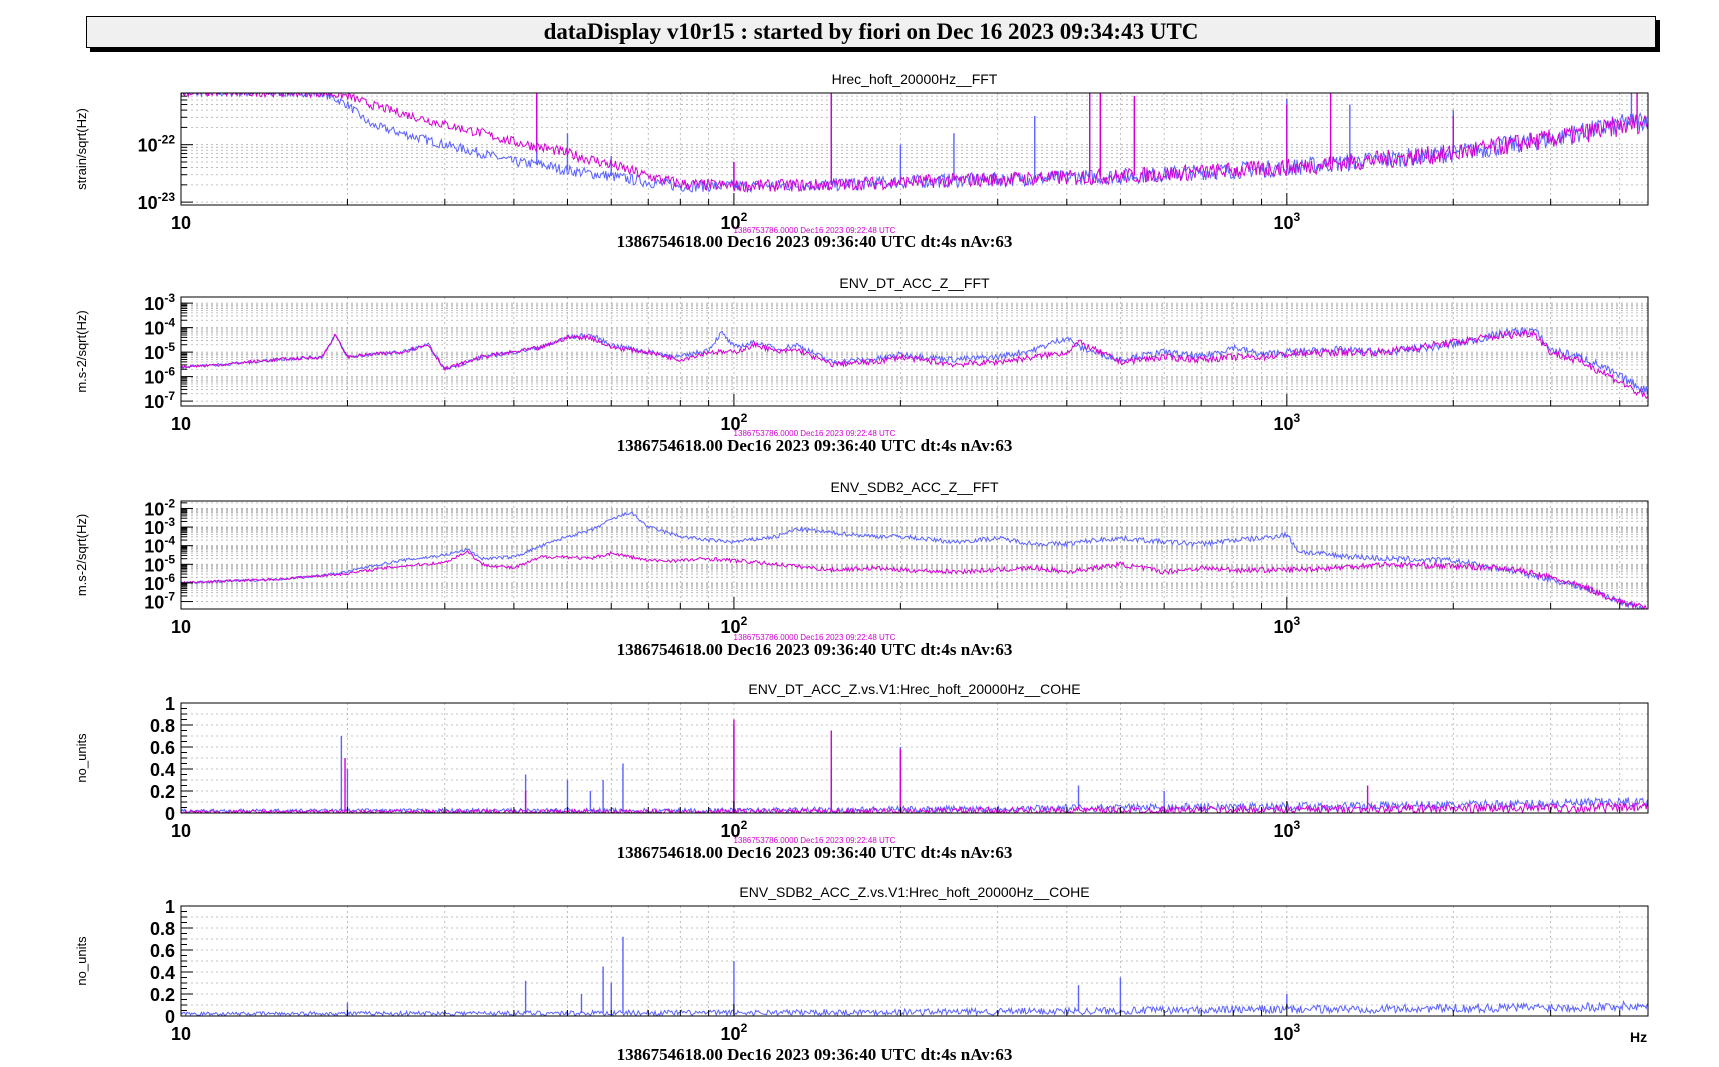 The width and height of the screenshot is (1719, 1067). Describe the element at coordinates (159, 507) in the screenshot. I see `y-tick-label: 10⁻²` at that location.